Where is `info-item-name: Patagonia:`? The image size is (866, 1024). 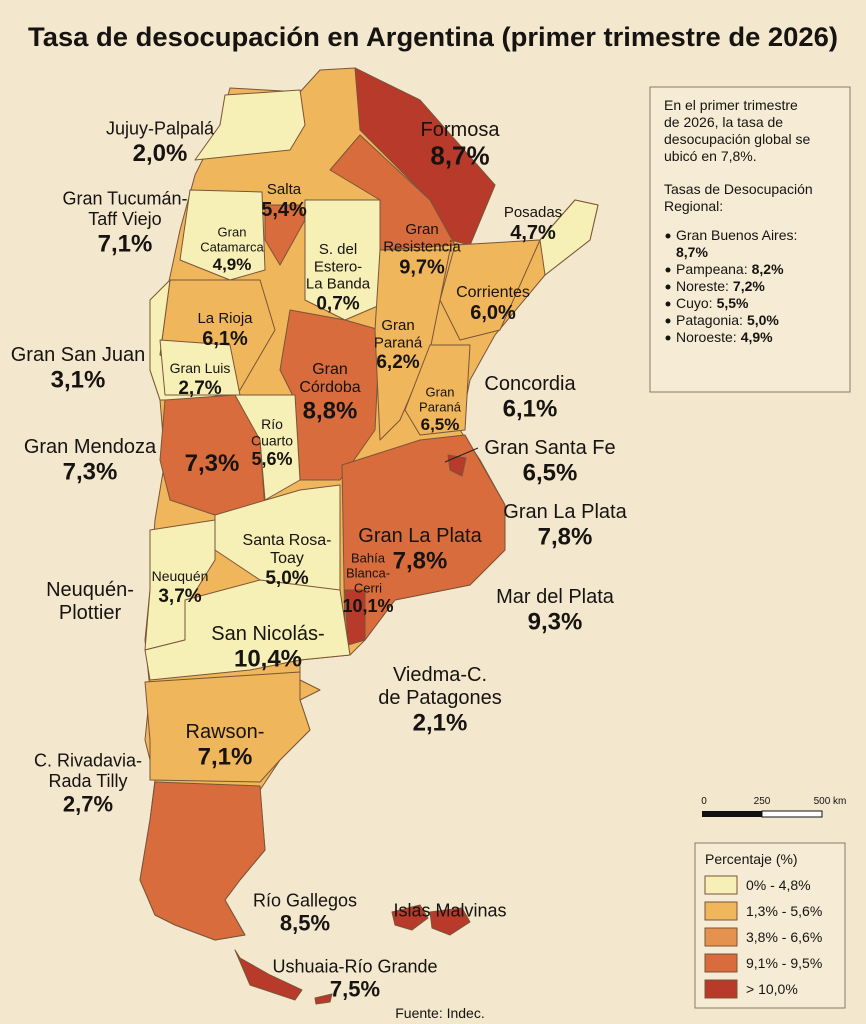 info-item-name: Patagonia: is located at coordinates (709, 320).